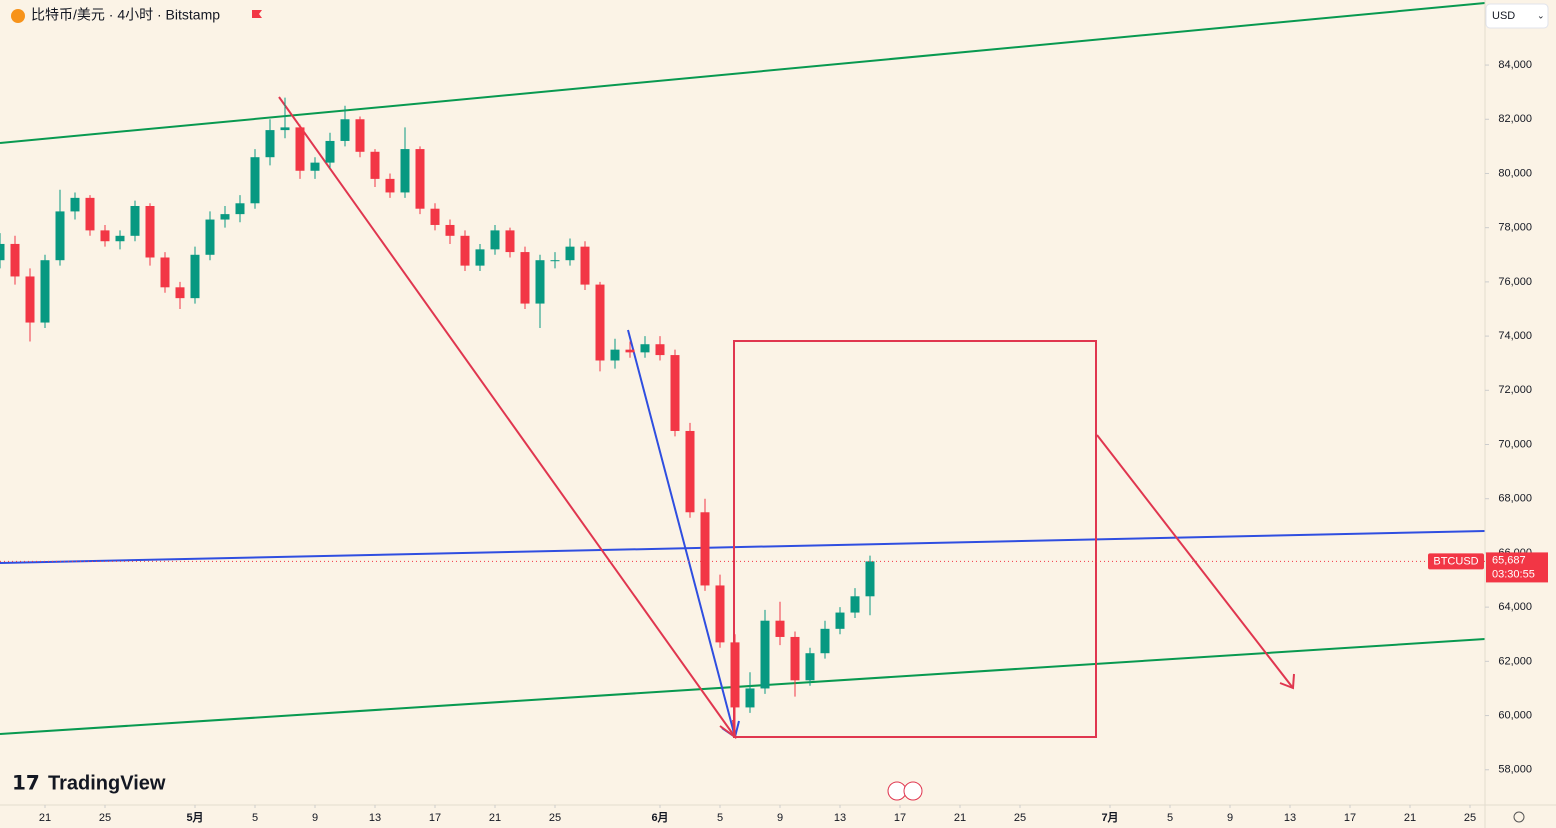 The width and height of the screenshot is (1556, 828). Describe the element at coordinates (1515, 444) in the screenshot. I see `y-tick-label: 70,000` at that location.